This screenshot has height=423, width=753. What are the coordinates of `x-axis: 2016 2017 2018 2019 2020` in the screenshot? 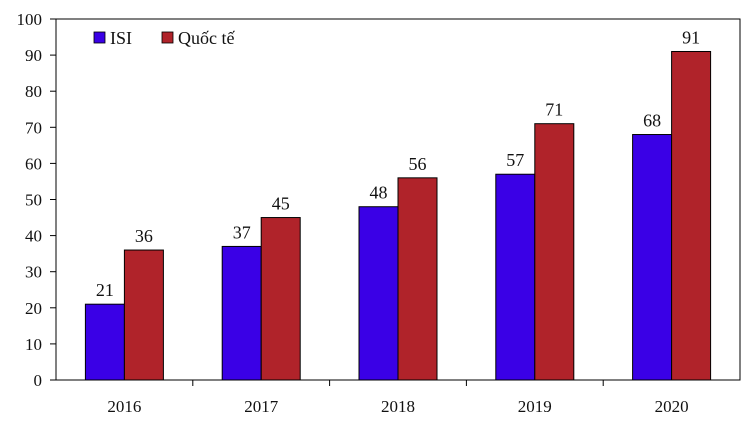 It's located at (398, 398).